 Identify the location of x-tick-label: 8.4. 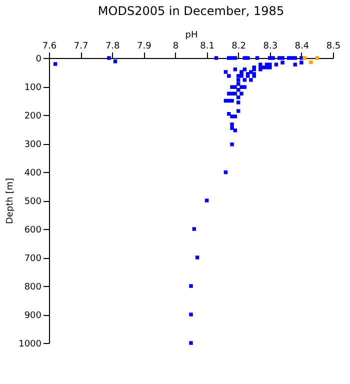
(302, 47).